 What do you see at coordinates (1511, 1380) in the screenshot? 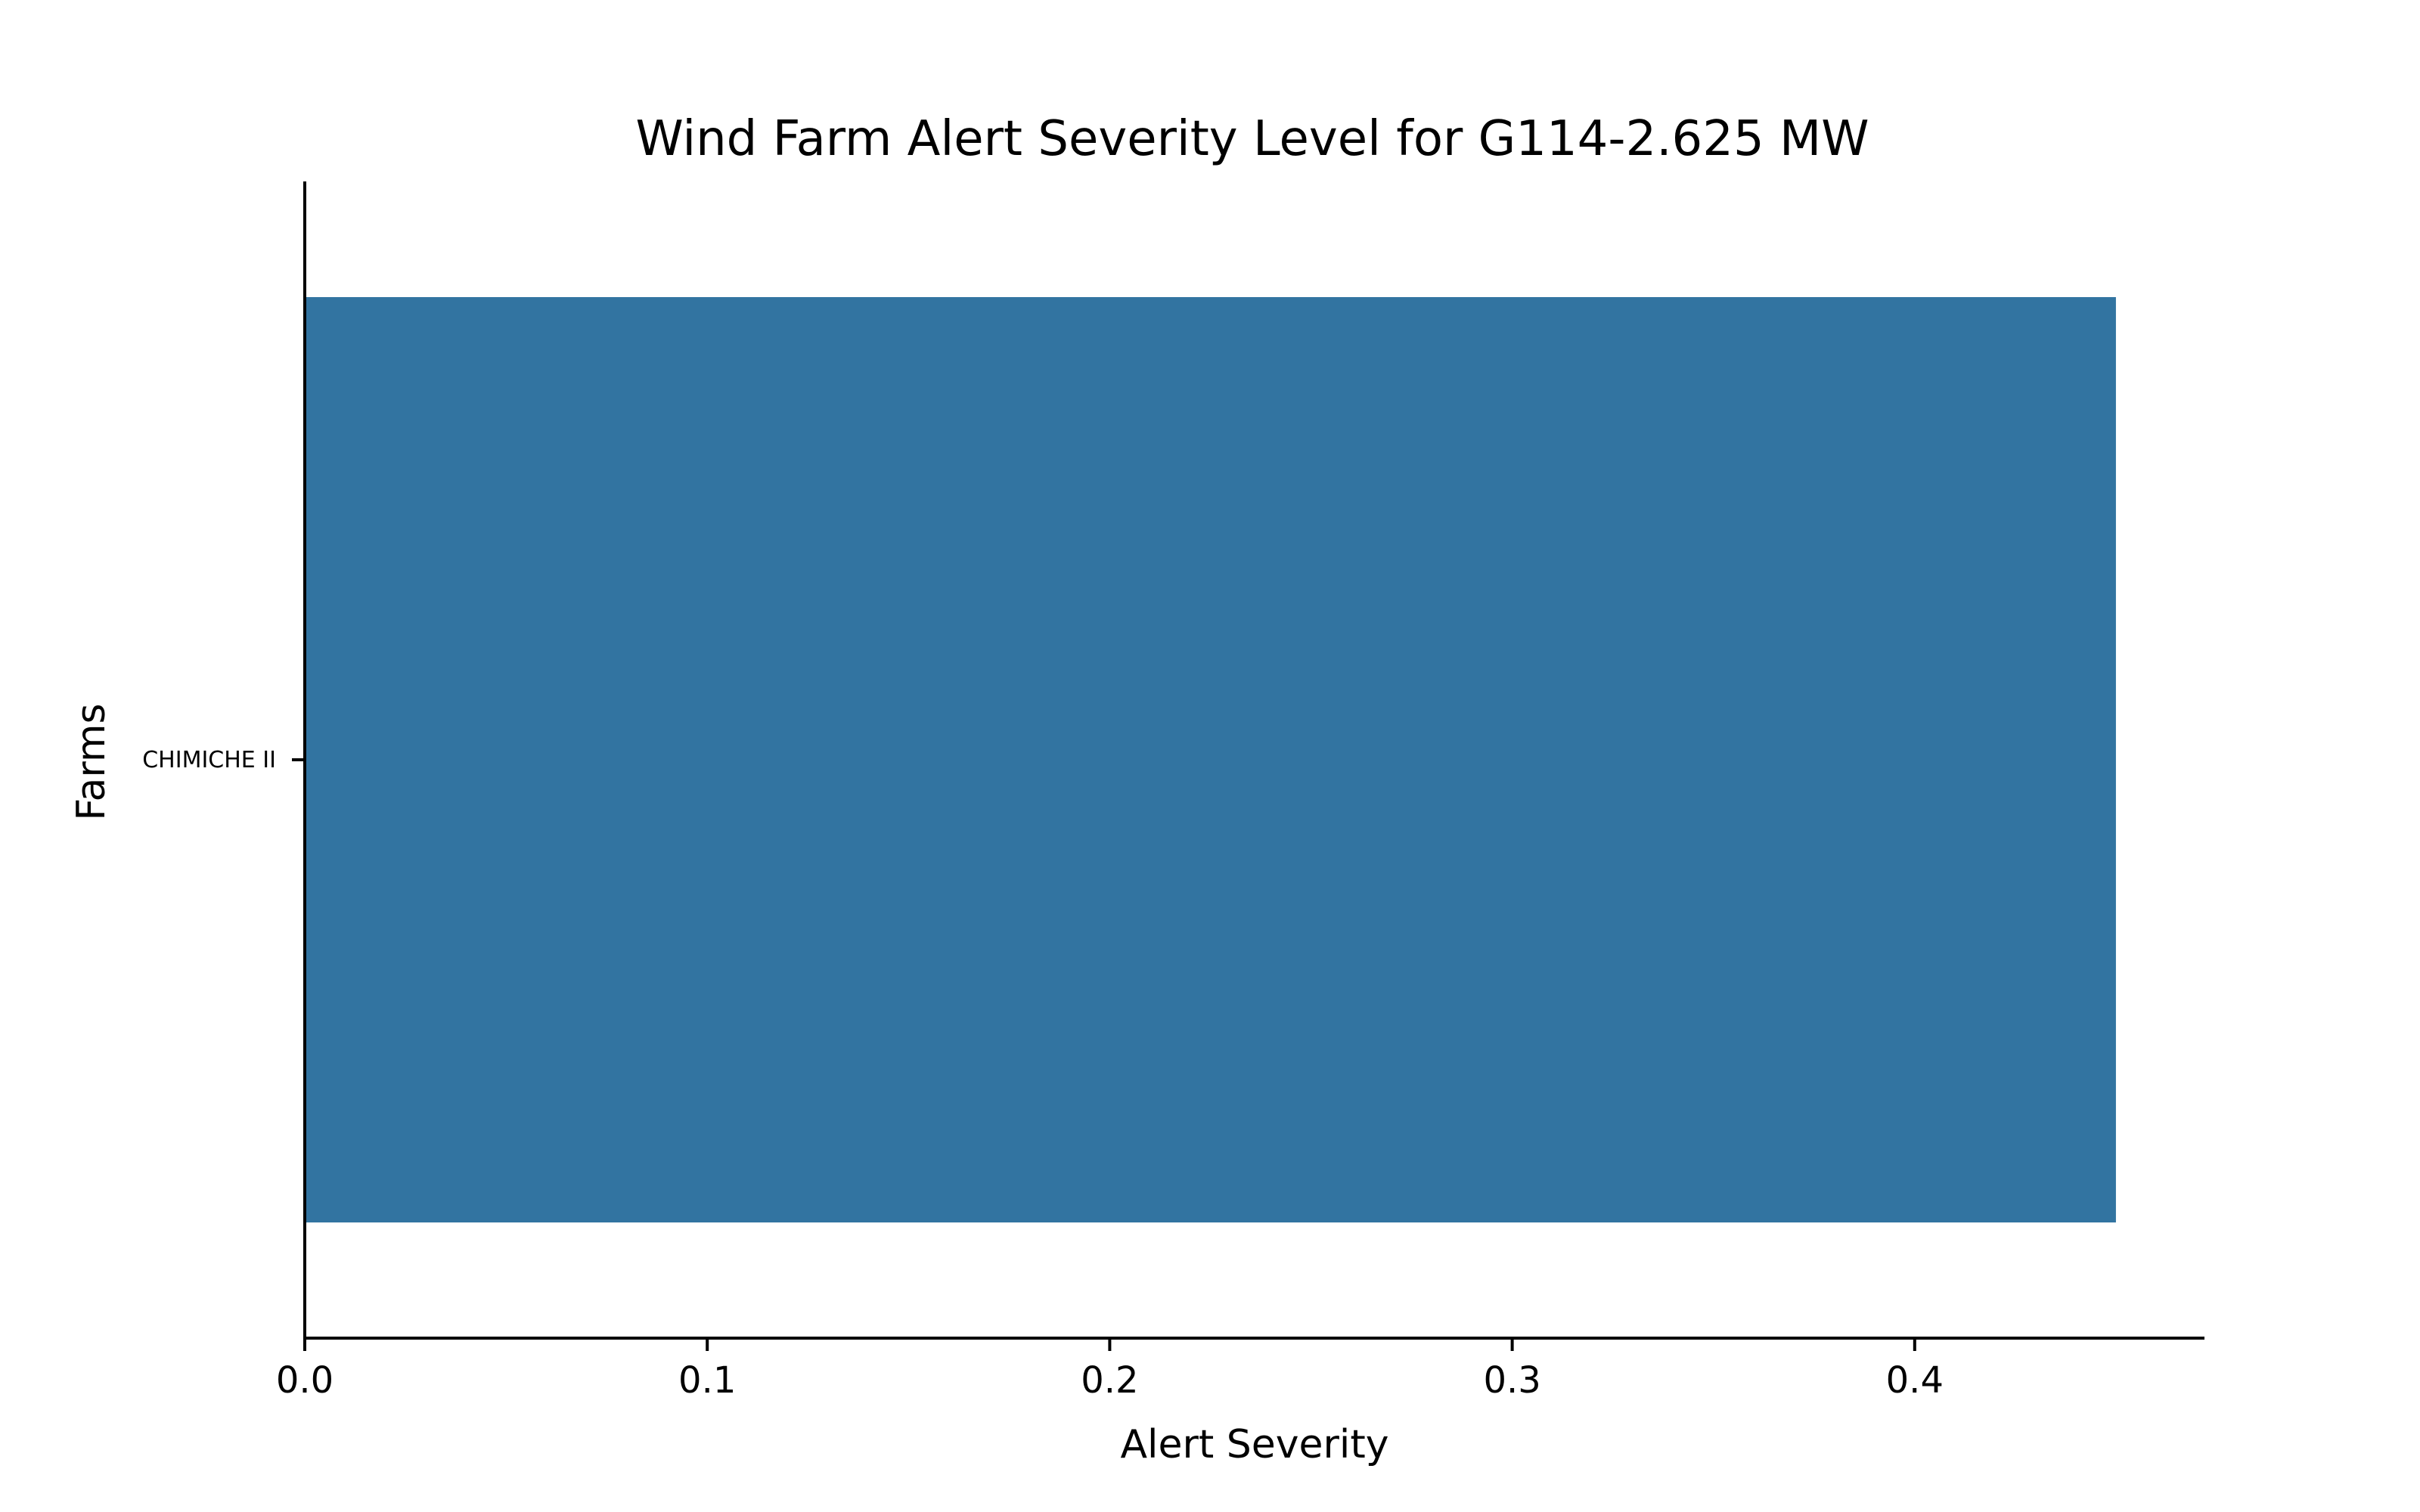
I see `x-tick-label: 0.3` at bounding box center [1511, 1380].